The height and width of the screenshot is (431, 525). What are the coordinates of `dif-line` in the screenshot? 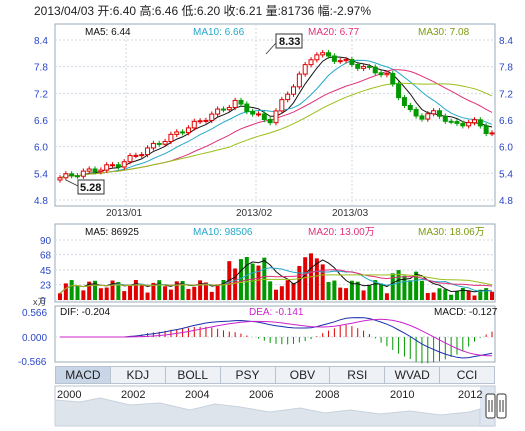 It's located at (276, 338).